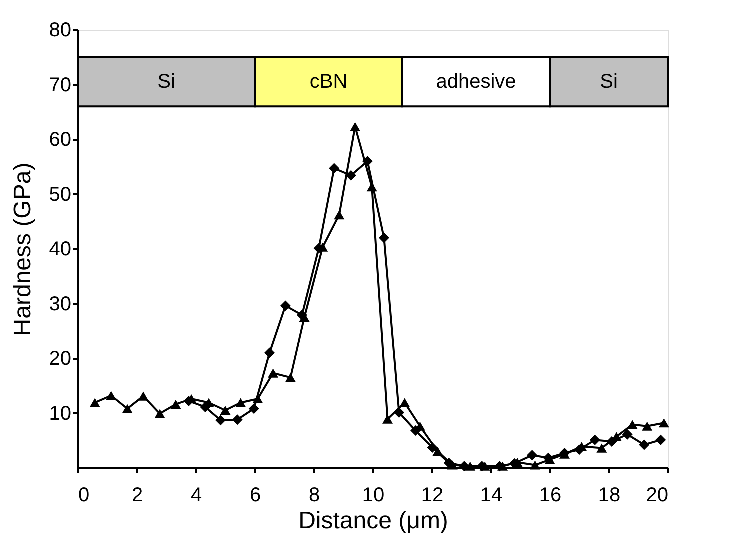  What do you see at coordinates (373, 495) in the screenshot?
I see `x-tick-label: 10` at bounding box center [373, 495].